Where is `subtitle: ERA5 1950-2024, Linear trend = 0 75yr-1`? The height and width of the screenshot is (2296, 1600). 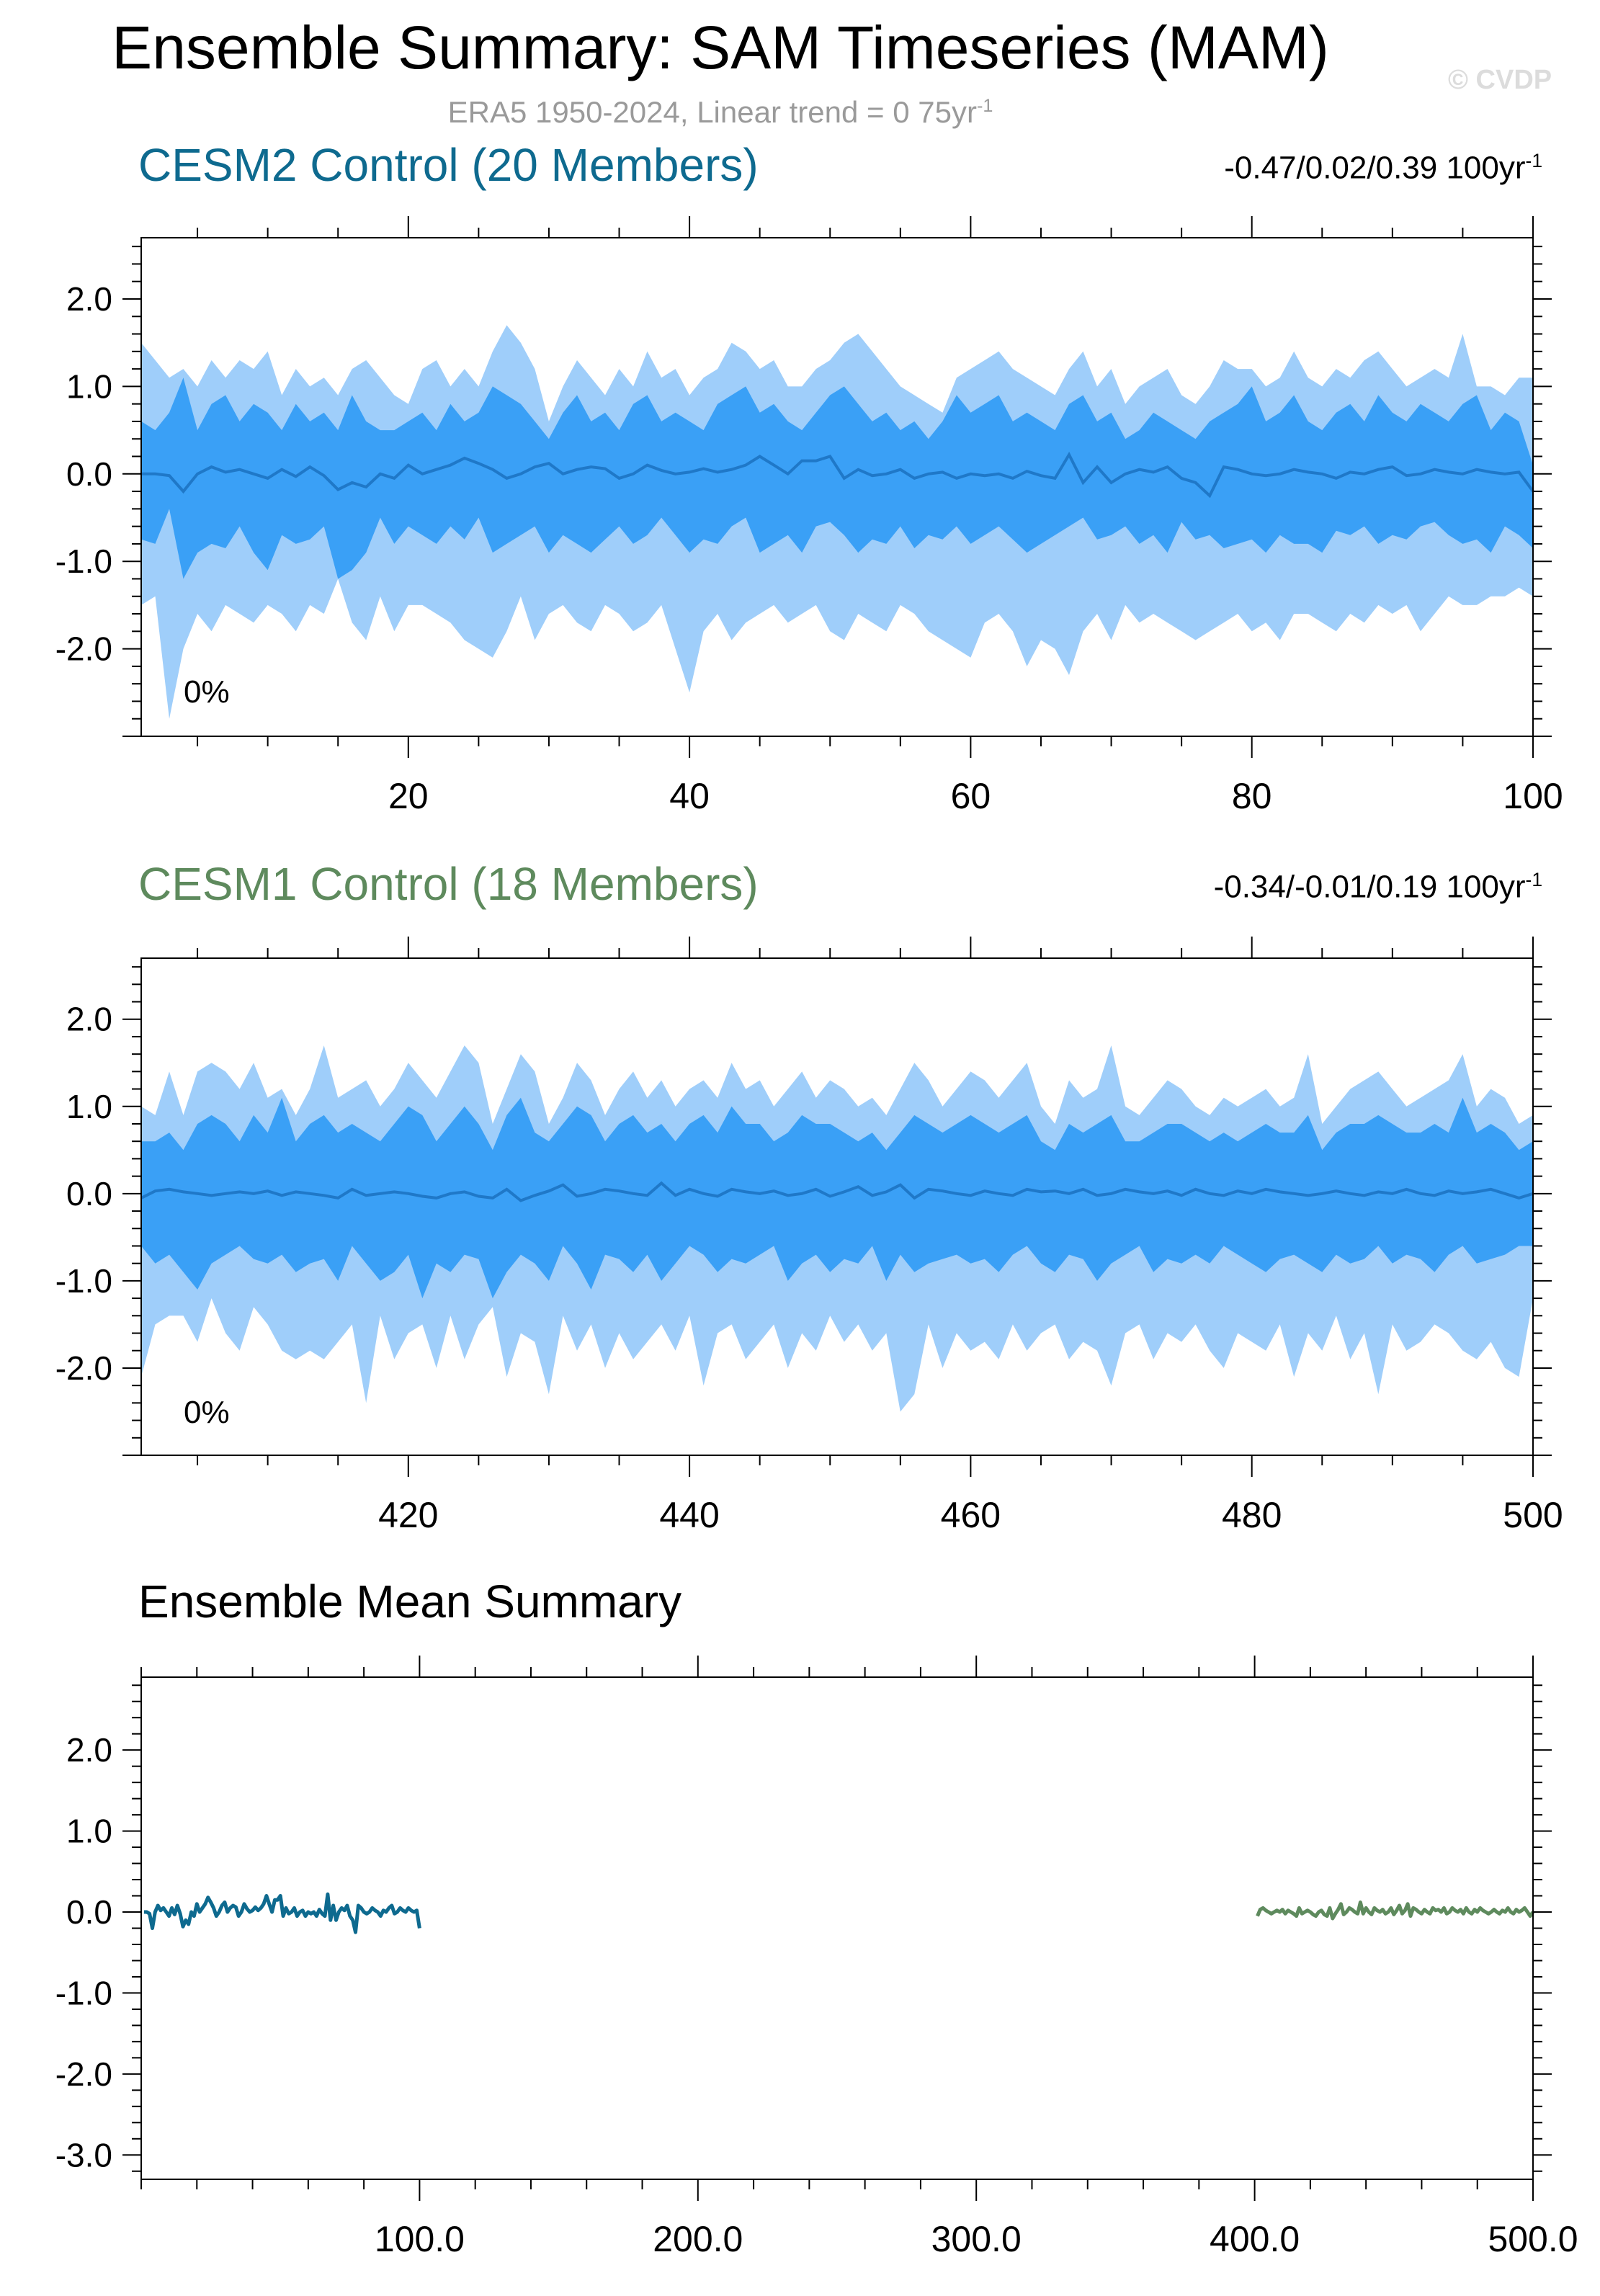
subtitle: ERA5 1950-2024, Linear trend = 0 75yr-1 is located at coordinates (721, 112).